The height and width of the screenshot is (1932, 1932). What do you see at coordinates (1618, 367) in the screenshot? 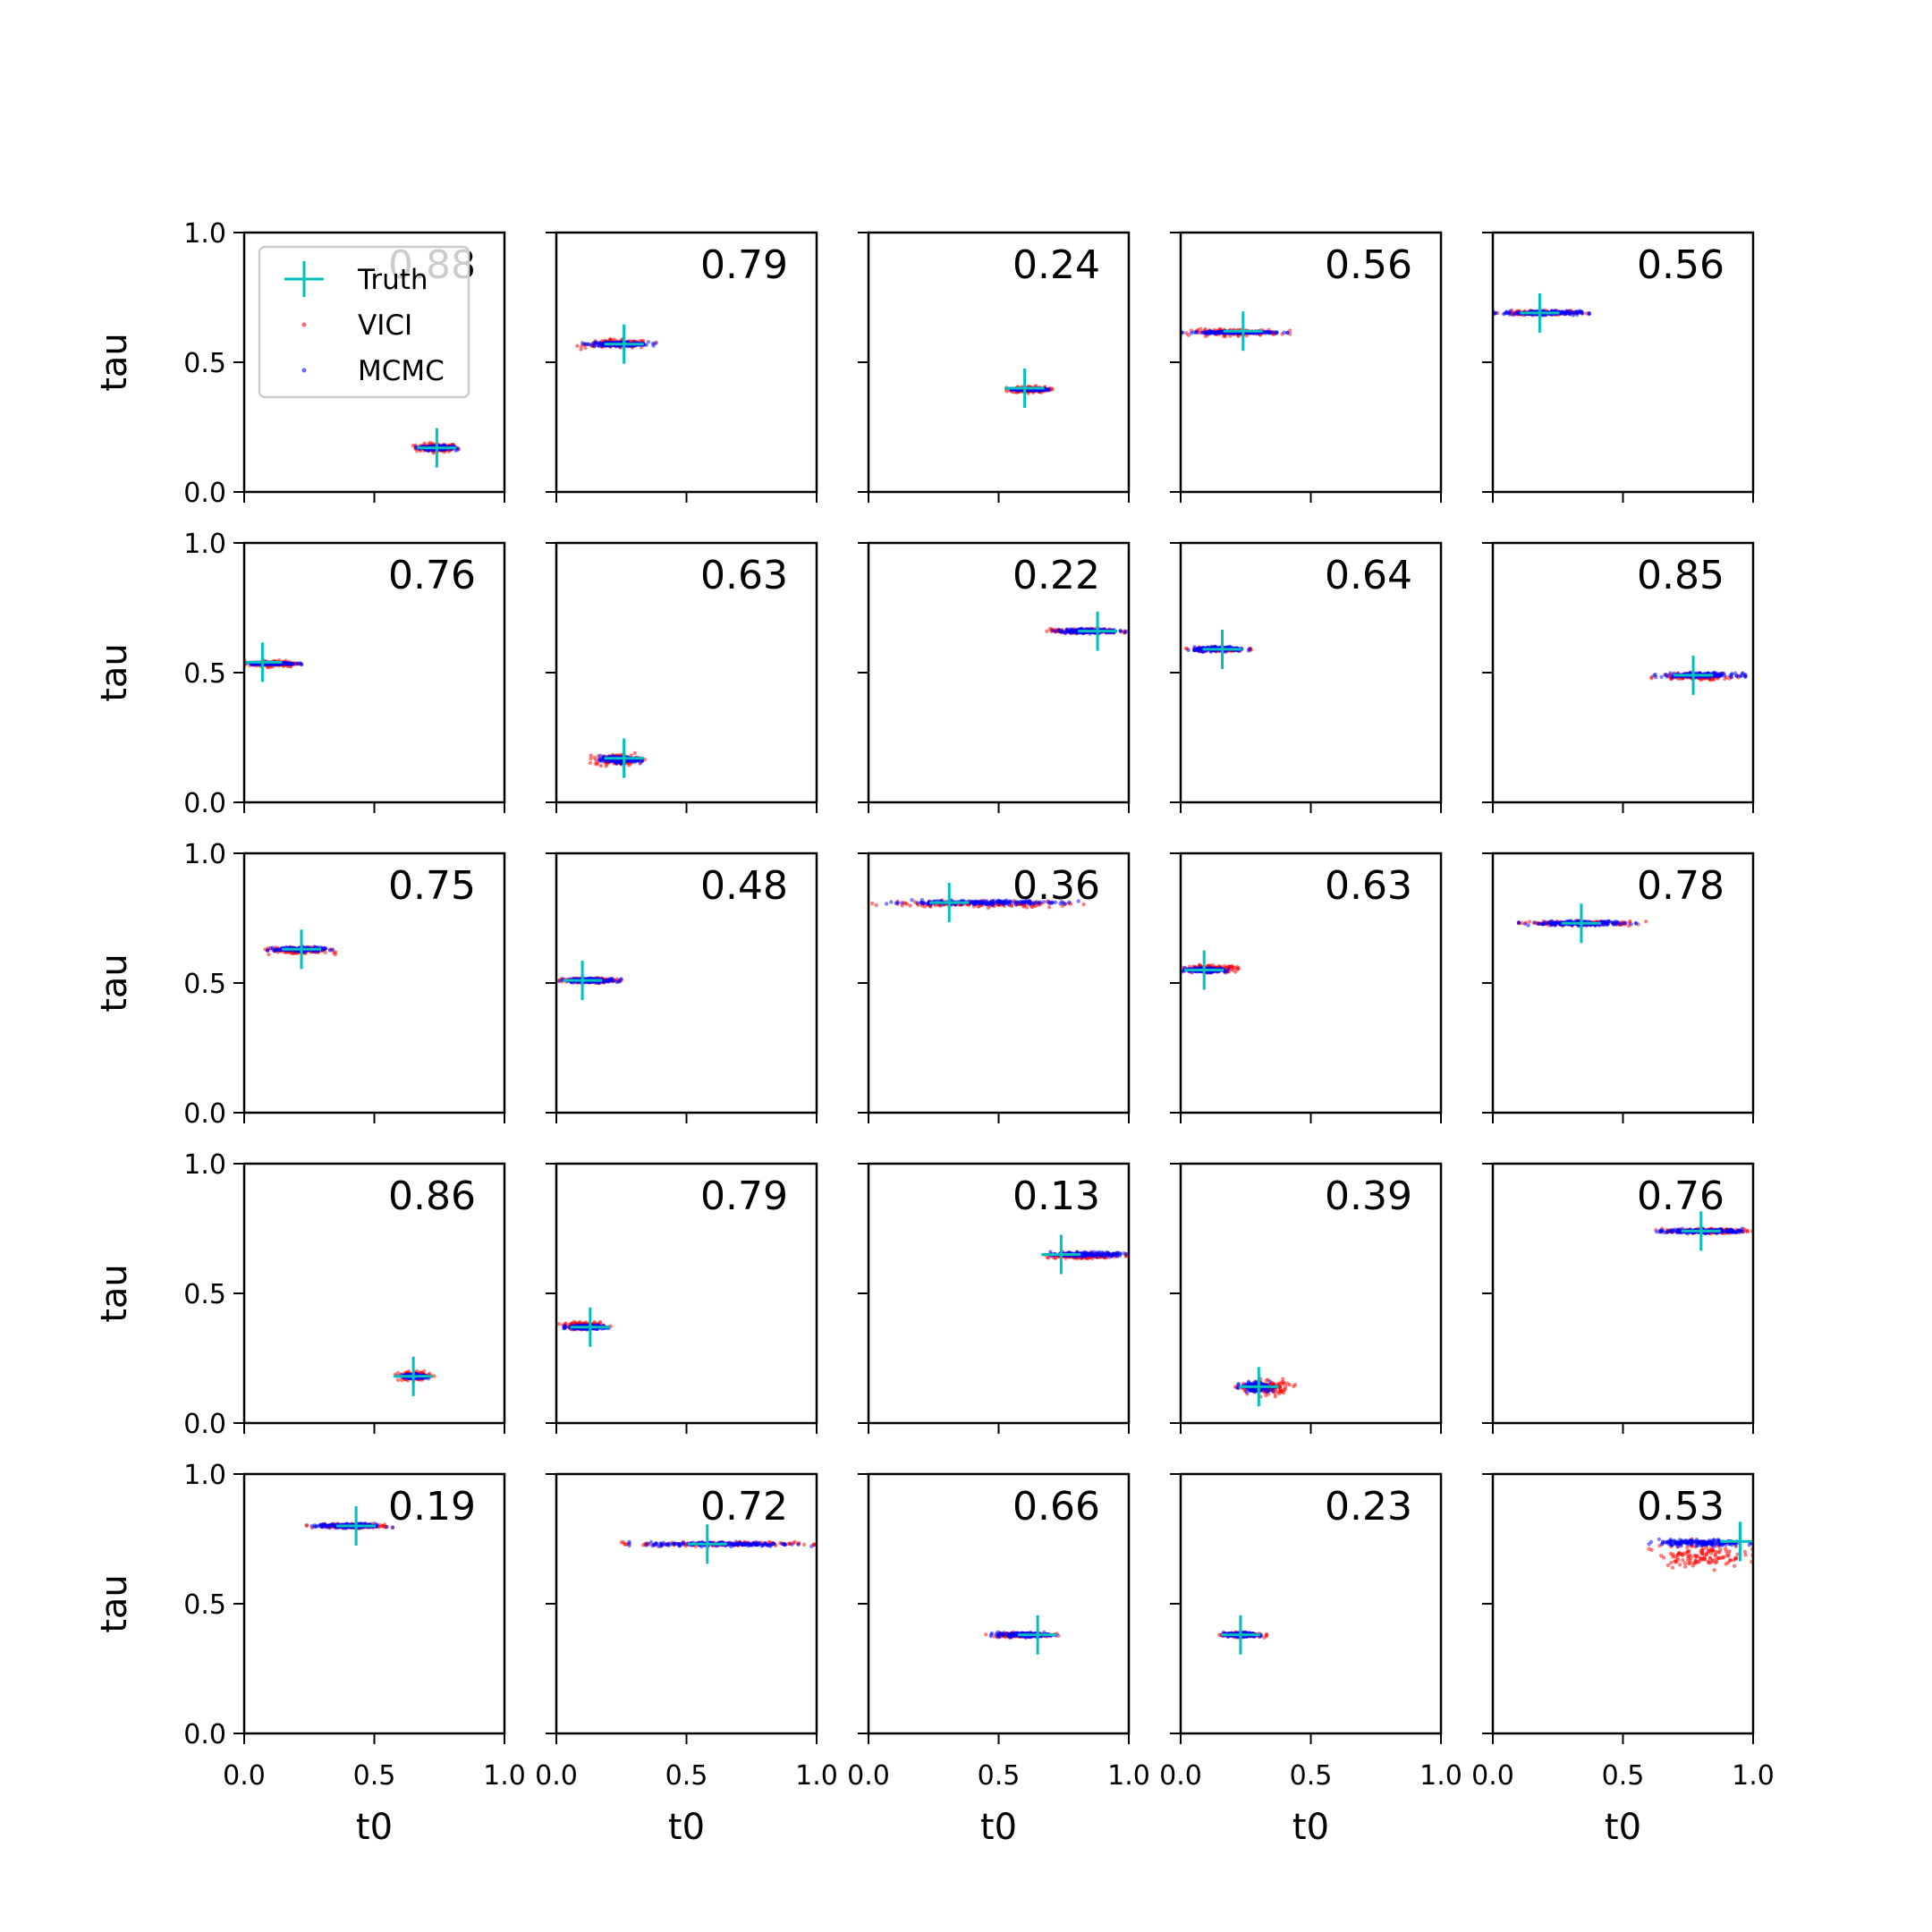
I see `panel-5: 0.56` at bounding box center [1618, 367].